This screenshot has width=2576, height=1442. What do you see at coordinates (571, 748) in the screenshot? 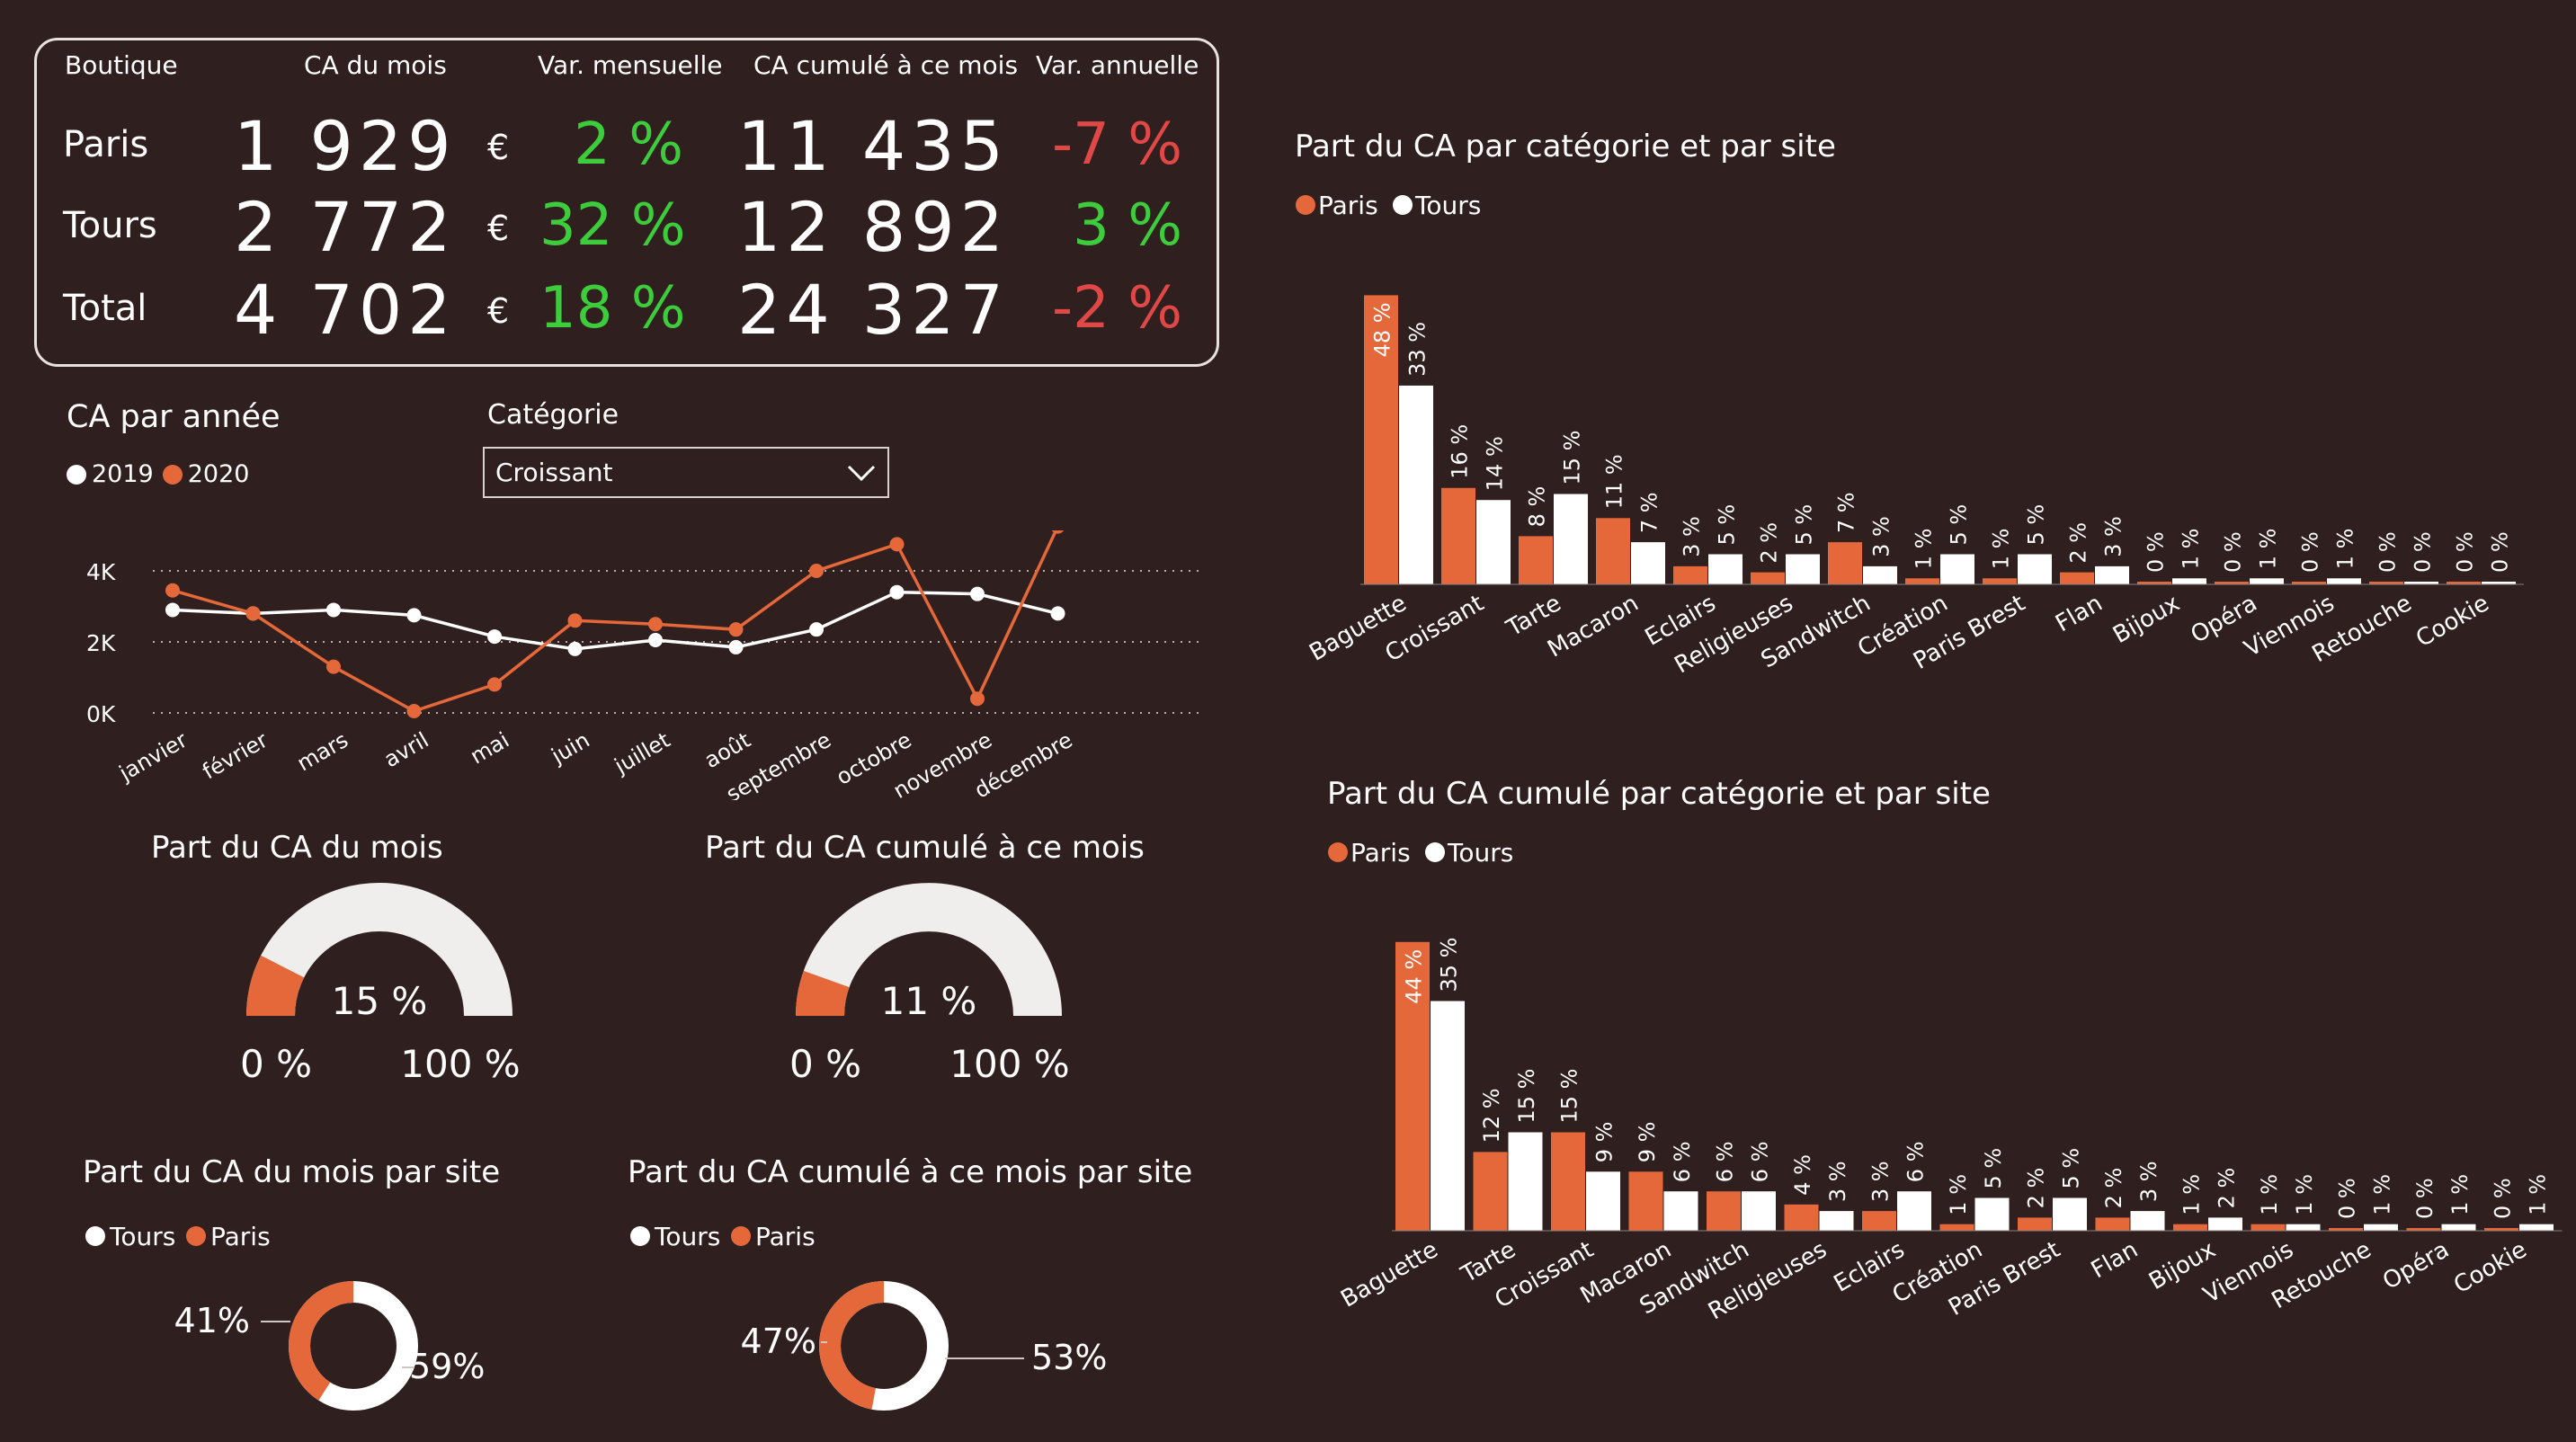
I see `x-tick-label: juin` at bounding box center [571, 748].